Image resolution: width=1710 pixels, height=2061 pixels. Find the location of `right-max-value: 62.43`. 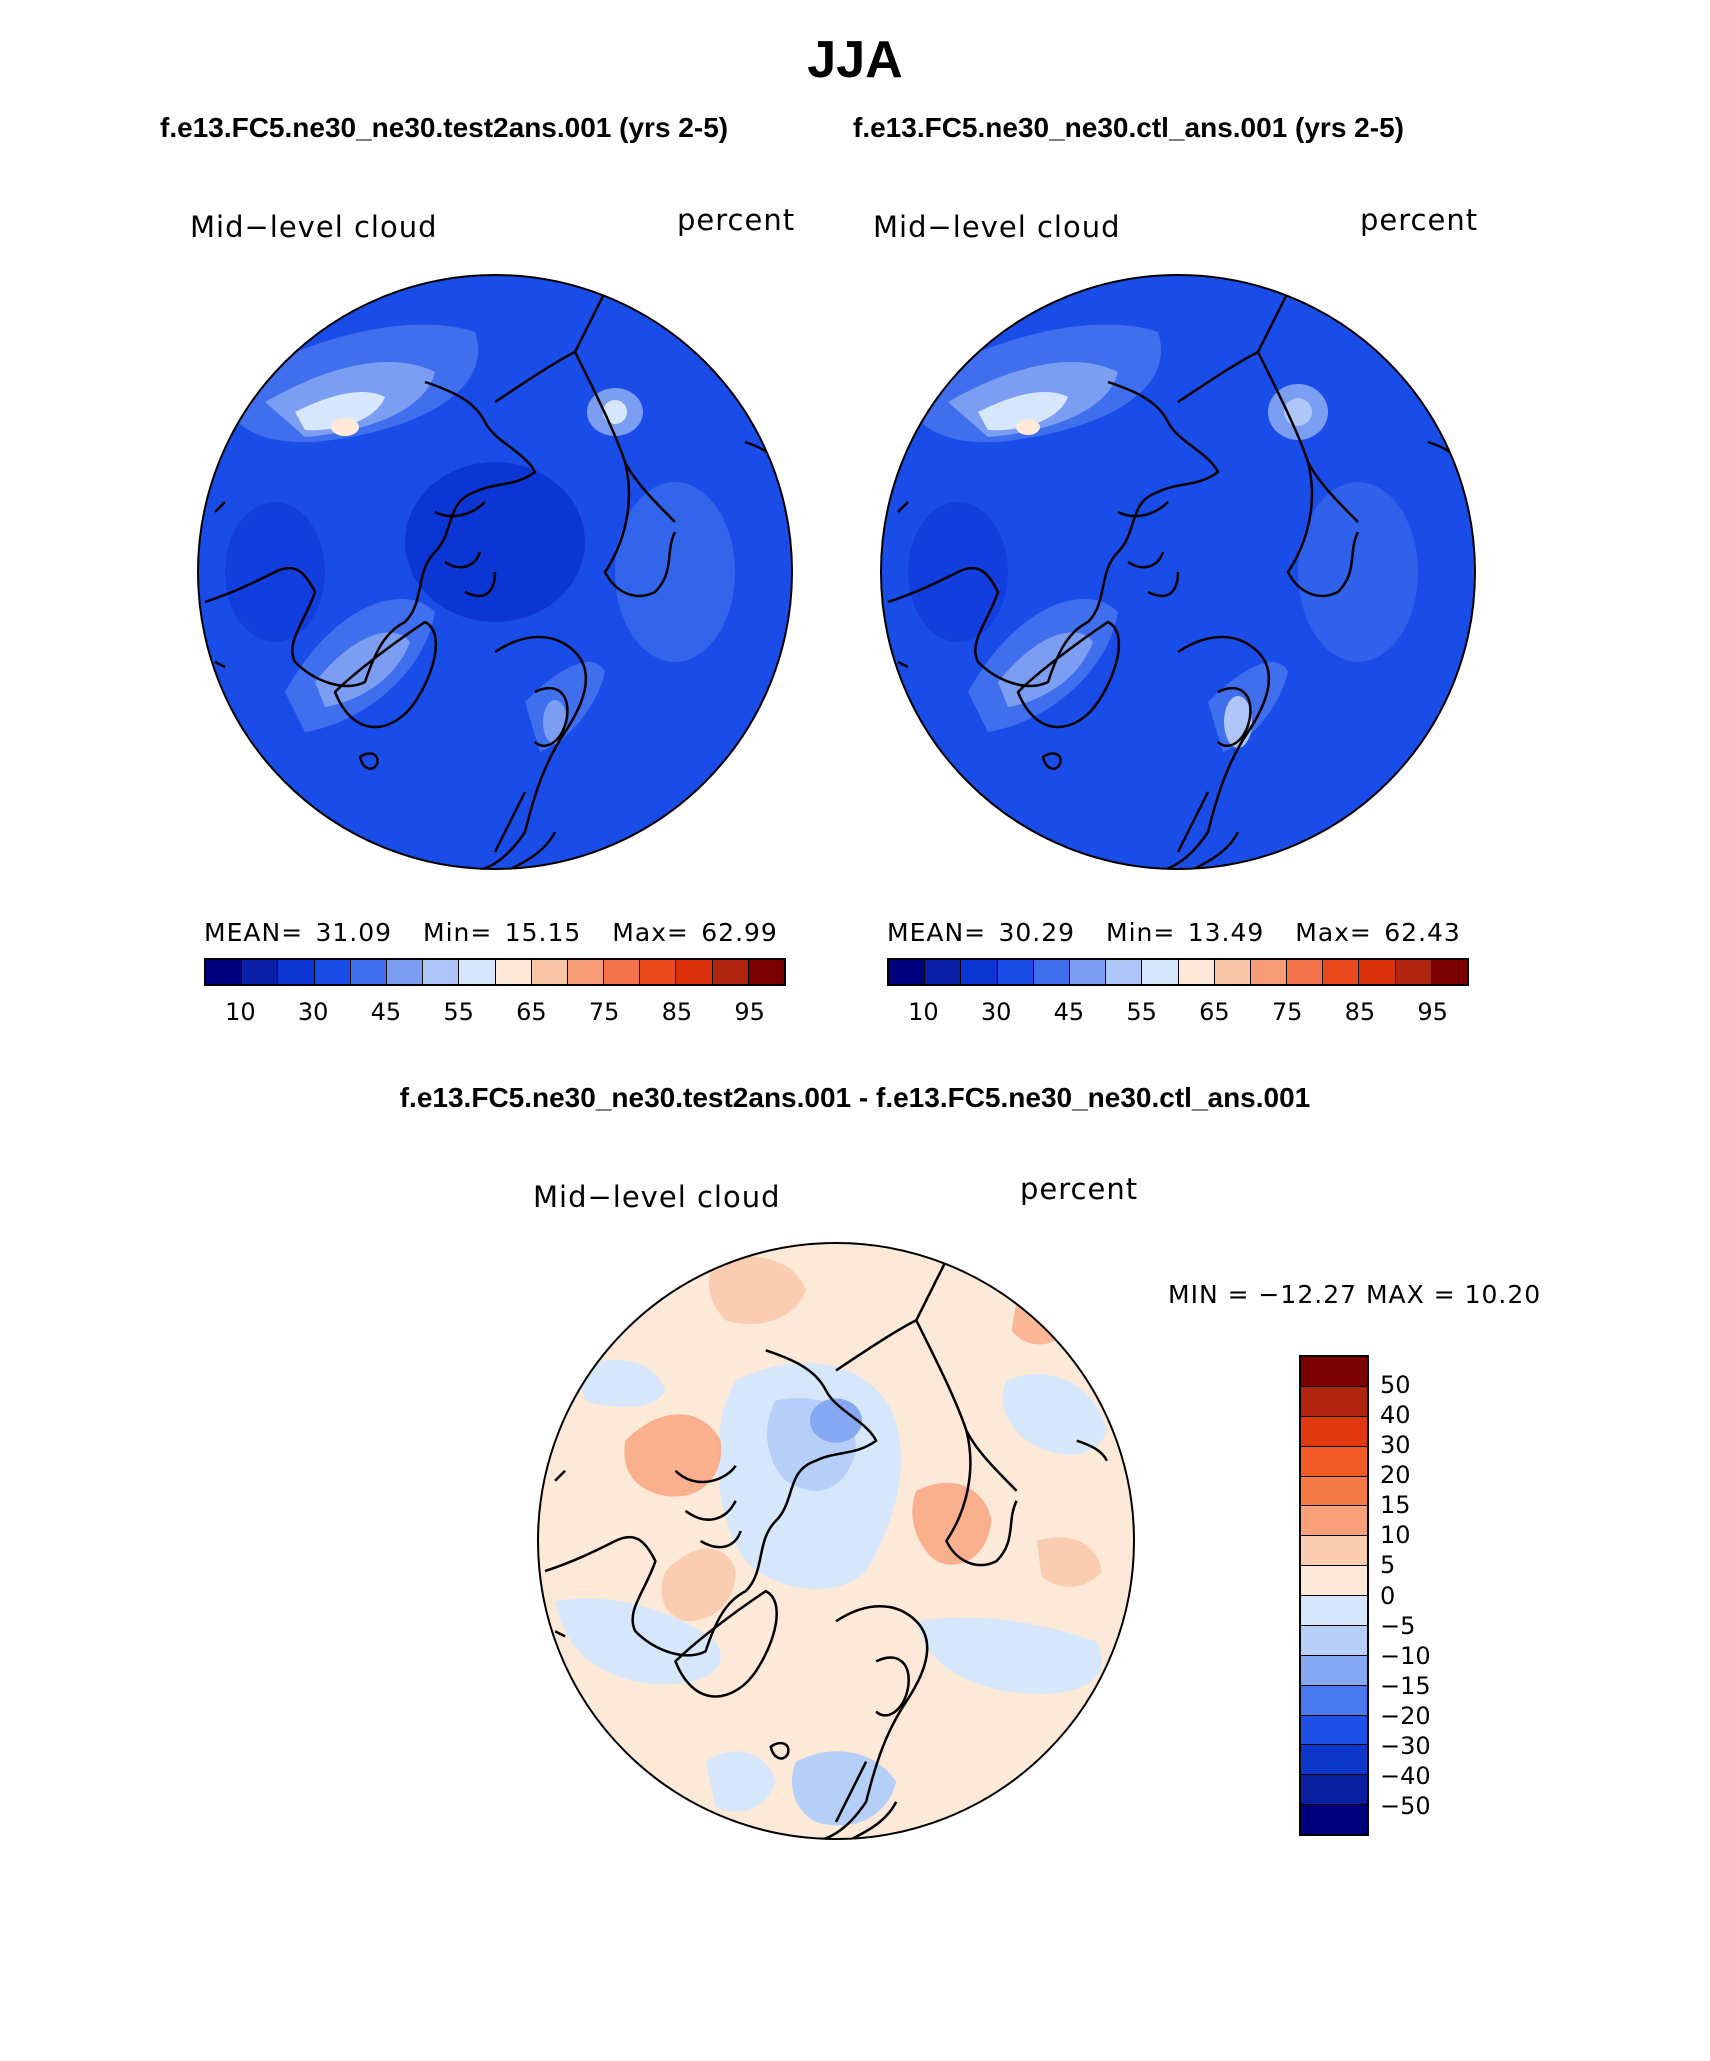

right-max-value: 62.43 is located at coordinates (1422, 932).